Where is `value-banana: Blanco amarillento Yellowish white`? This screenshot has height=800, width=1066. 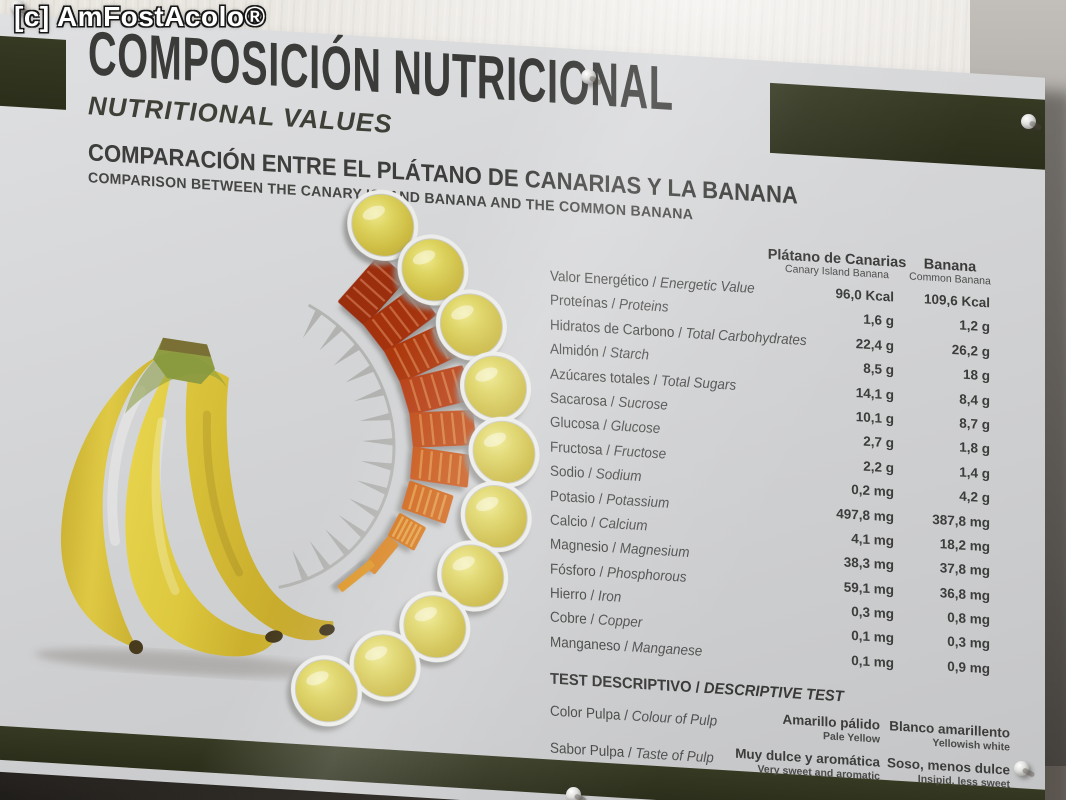 value-banana: Blanco amarillento Yellowish white is located at coordinates (949, 736).